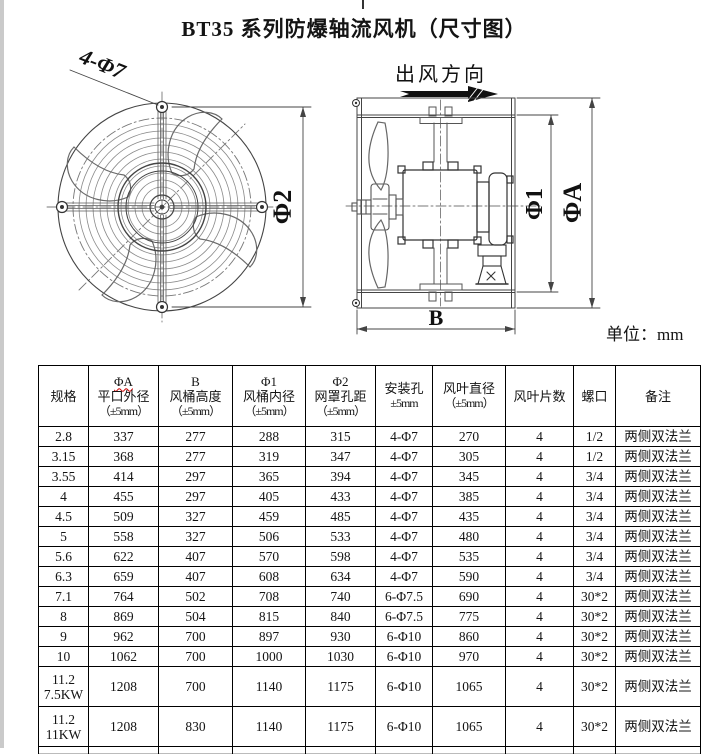 The width and height of the screenshot is (708, 754). Describe the element at coordinates (63, 496) in the screenshot. I see `spec-cell: 4` at that location.